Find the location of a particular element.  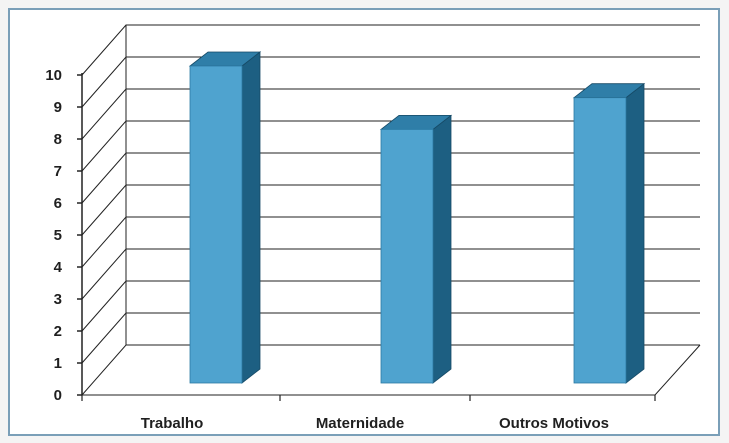

bar-maternidade is located at coordinates (416, 249).